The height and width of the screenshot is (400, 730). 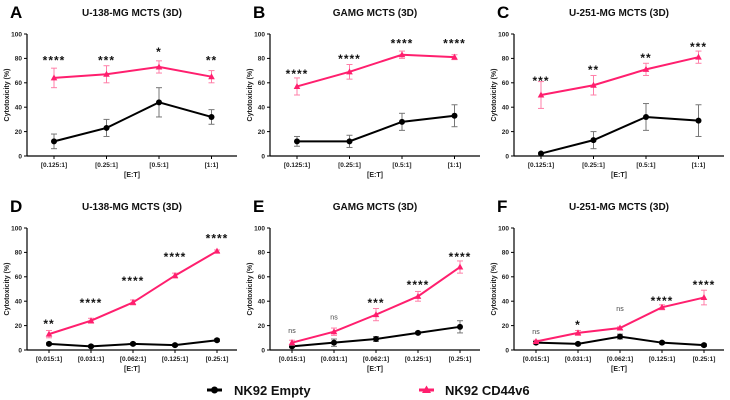 I want to click on panel-letter: D, so click(x=16, y=206).